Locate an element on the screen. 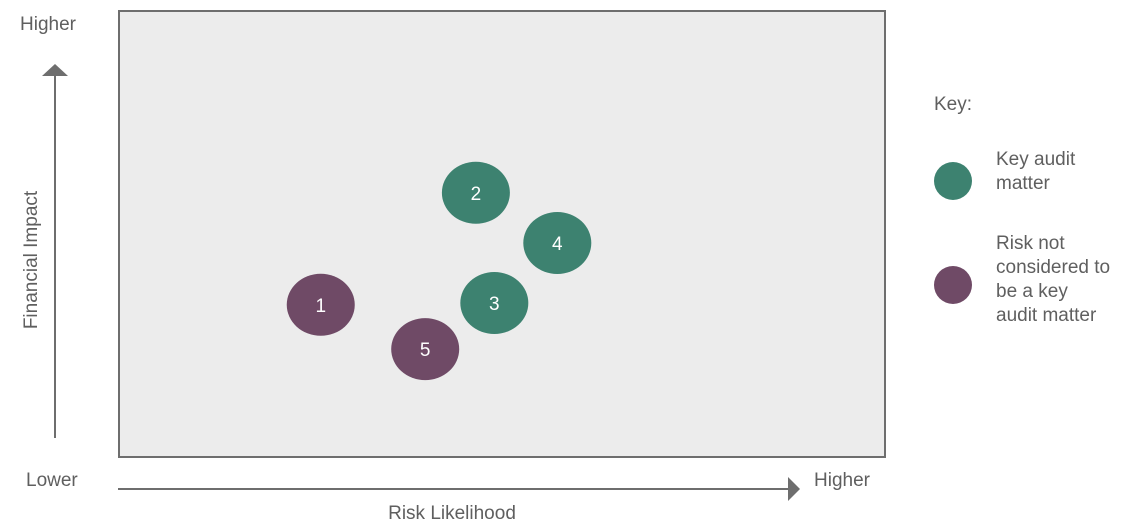 Image resolution: width=1143 pixels, height=527 pixels. x-axis-title: Risk Likelihood is located at coordinates (452, 513).